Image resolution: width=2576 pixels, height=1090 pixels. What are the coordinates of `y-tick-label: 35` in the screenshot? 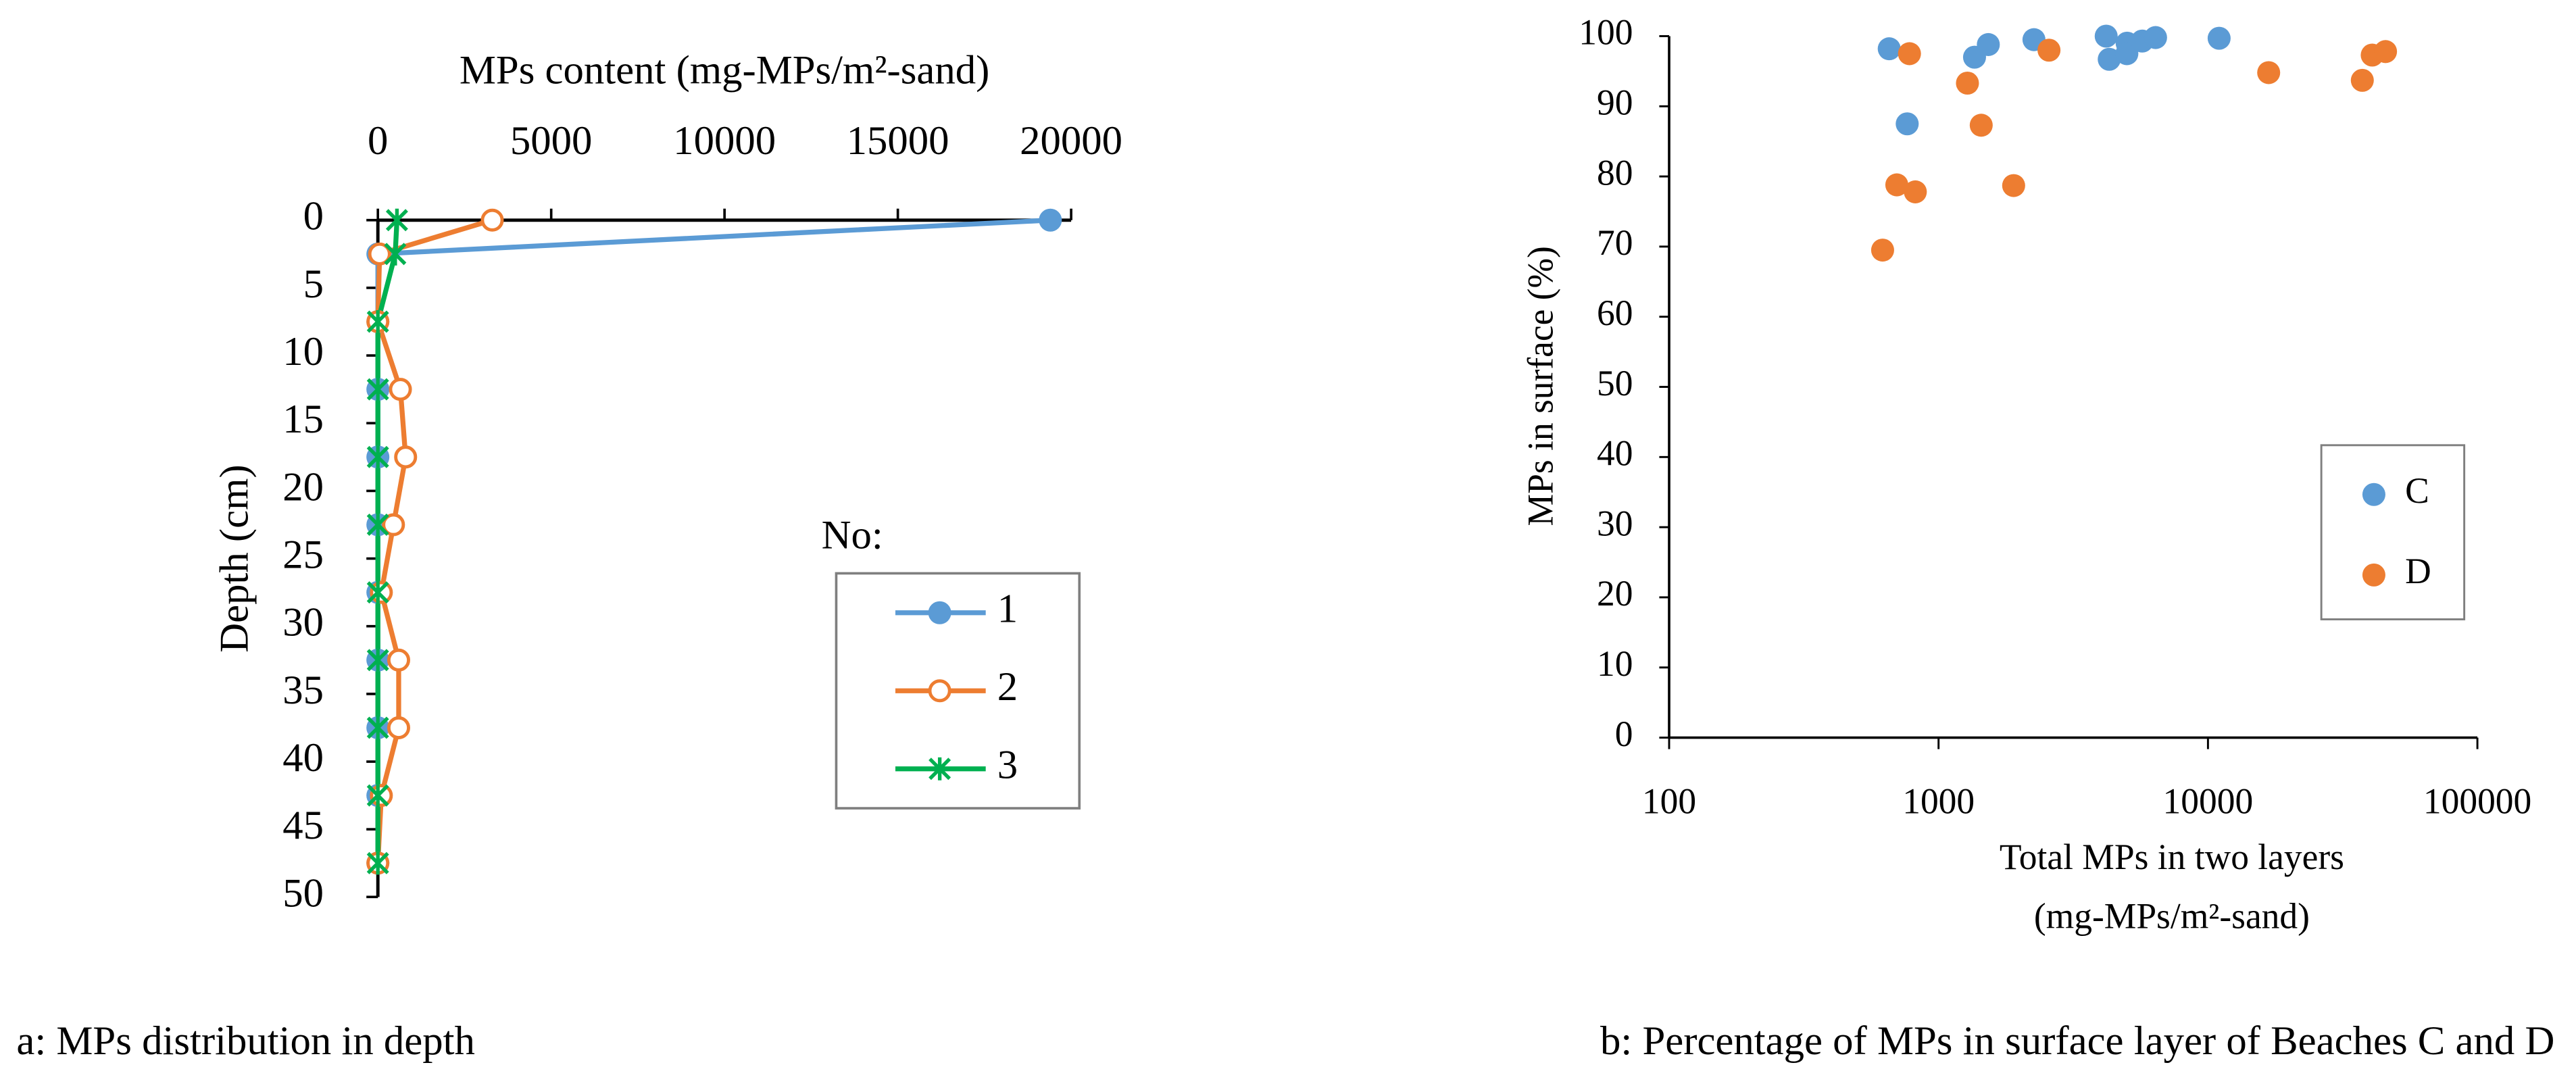 It's located at (303, 690).